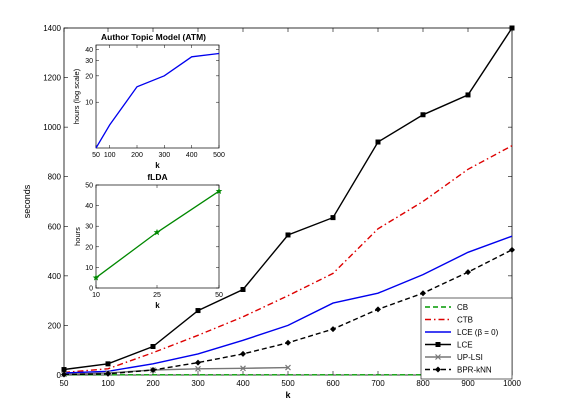 Image resolution: width=562 pixels, height=408 pixels. Describe the element at coordinates (462, 307) in the screenshot. I see `legend-label: CB` at that location.